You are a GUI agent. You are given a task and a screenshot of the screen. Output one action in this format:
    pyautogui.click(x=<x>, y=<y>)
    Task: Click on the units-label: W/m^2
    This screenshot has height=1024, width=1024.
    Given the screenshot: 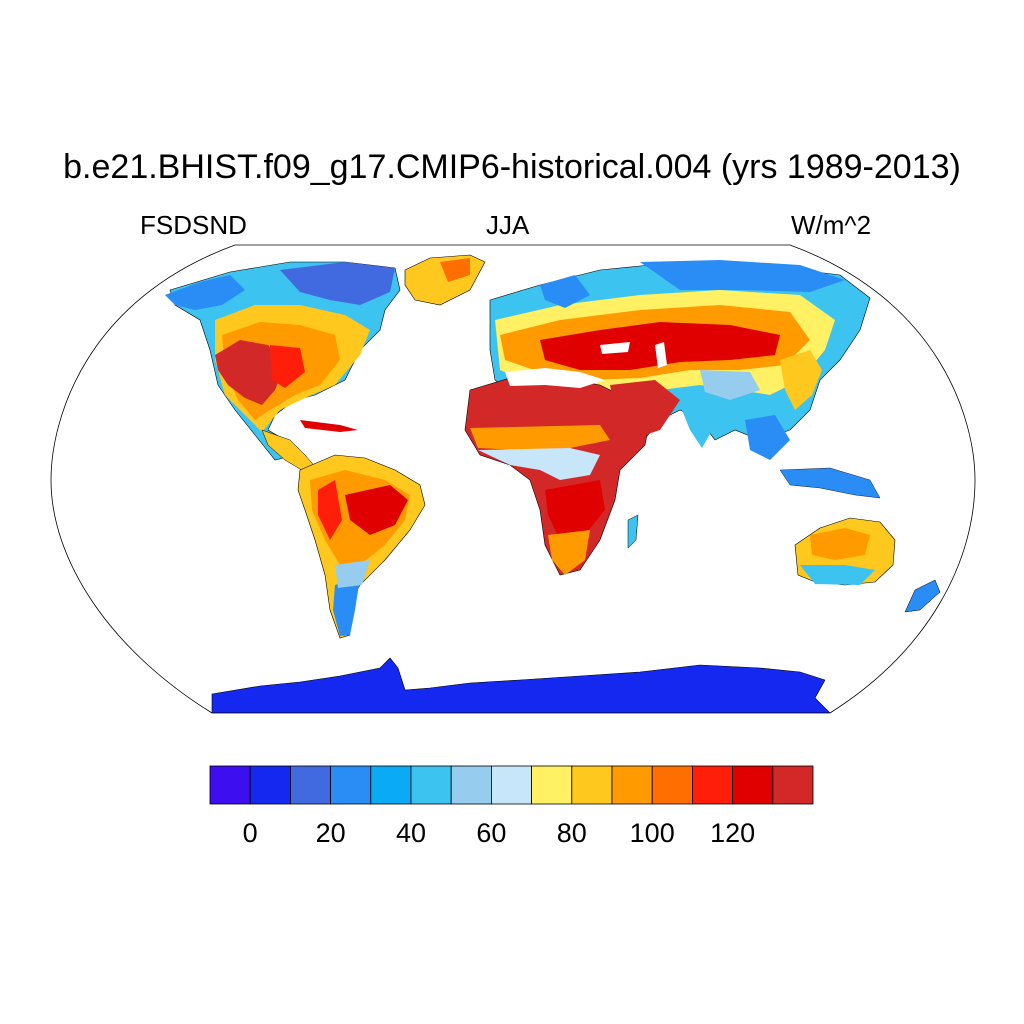 What is the action you would take?
    pyautogui.click(x=831, y=225)
    